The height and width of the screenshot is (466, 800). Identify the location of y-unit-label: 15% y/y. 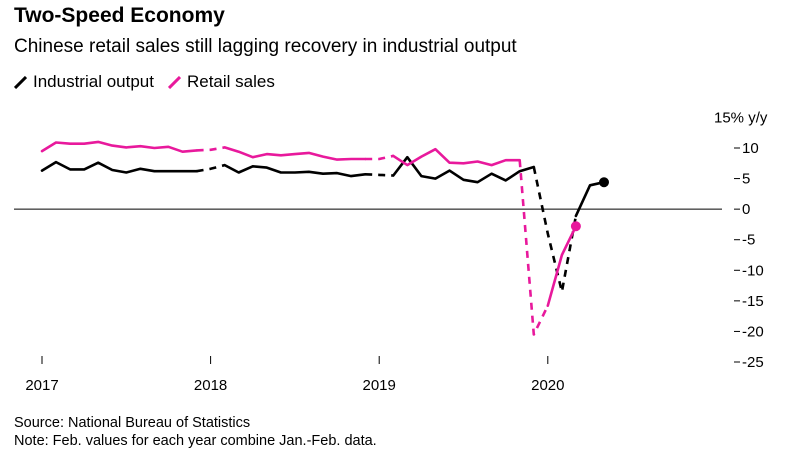
(741, 117).